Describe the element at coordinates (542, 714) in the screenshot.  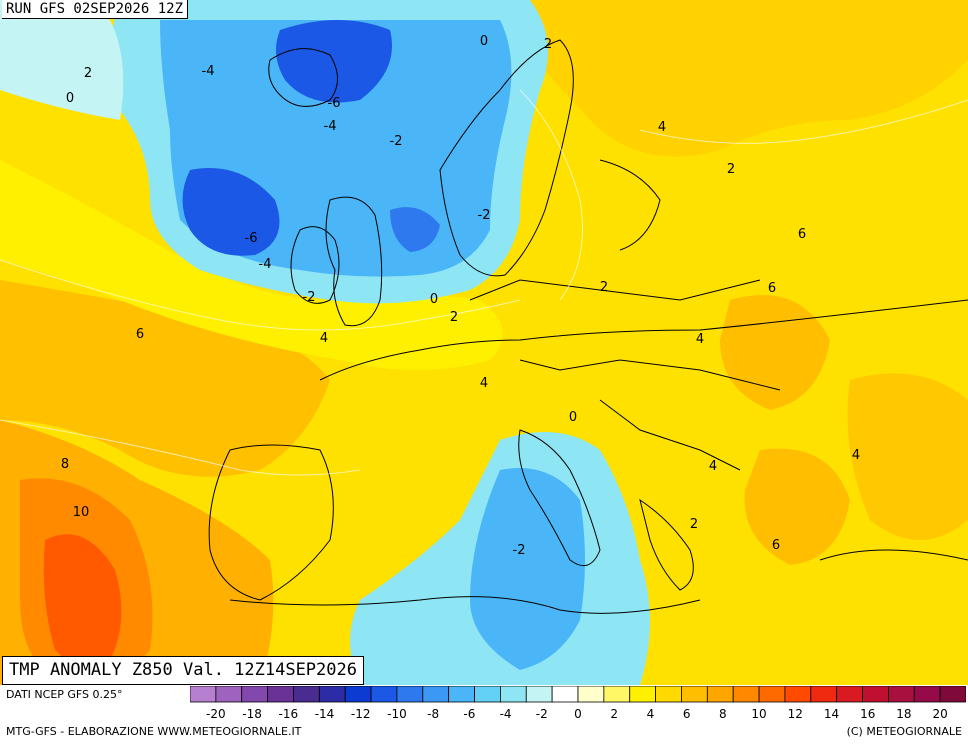
I see `legend-tick-label: -2` at that location.